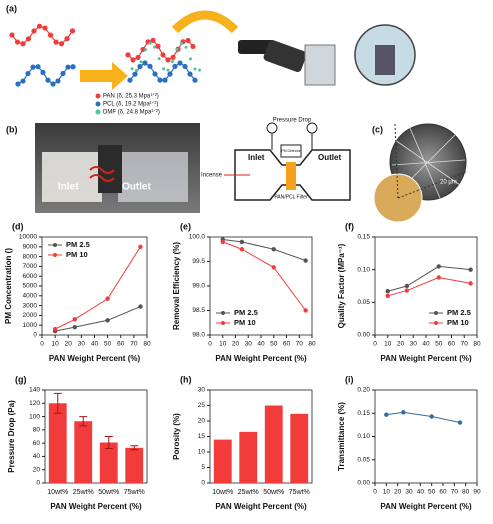 The image size is (493, 524). I want to click on x-tick-label: 75wt%, so click(299, 492).